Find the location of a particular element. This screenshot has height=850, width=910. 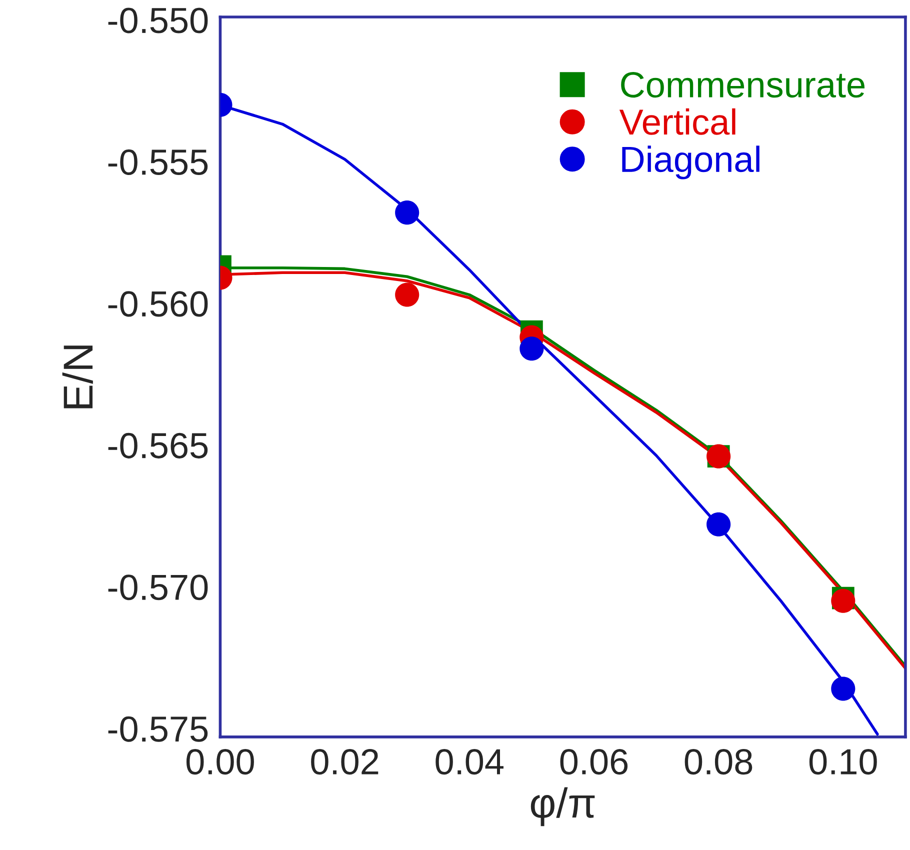

x-tick-label: 0.00 is located at coordinates (220, 762).